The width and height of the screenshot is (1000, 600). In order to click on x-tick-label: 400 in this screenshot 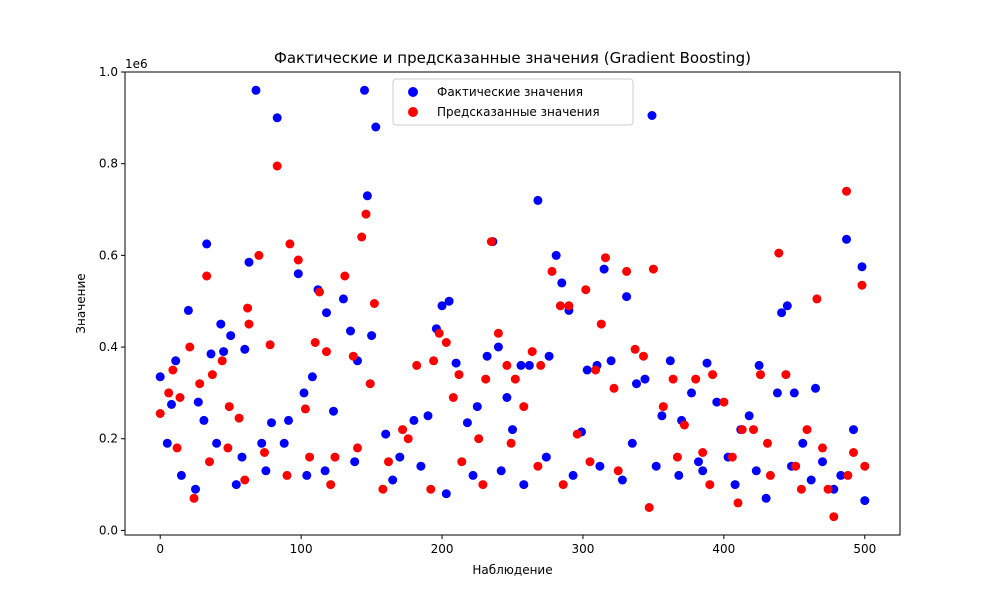, I will do `click(723, 549)`.